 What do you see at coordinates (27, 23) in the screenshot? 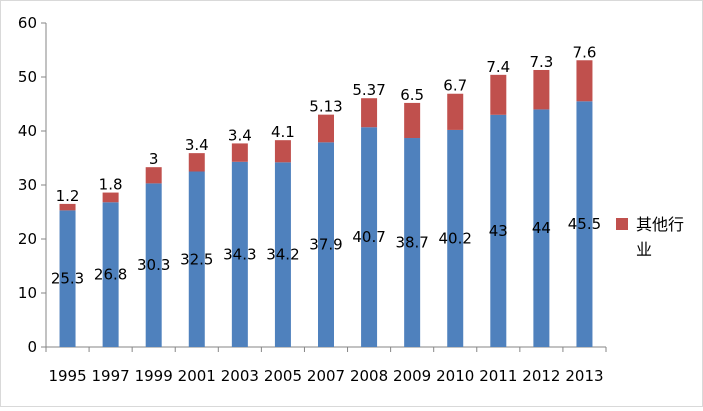
I see `y-tick-label: 60` at bounding box center [27, 23].